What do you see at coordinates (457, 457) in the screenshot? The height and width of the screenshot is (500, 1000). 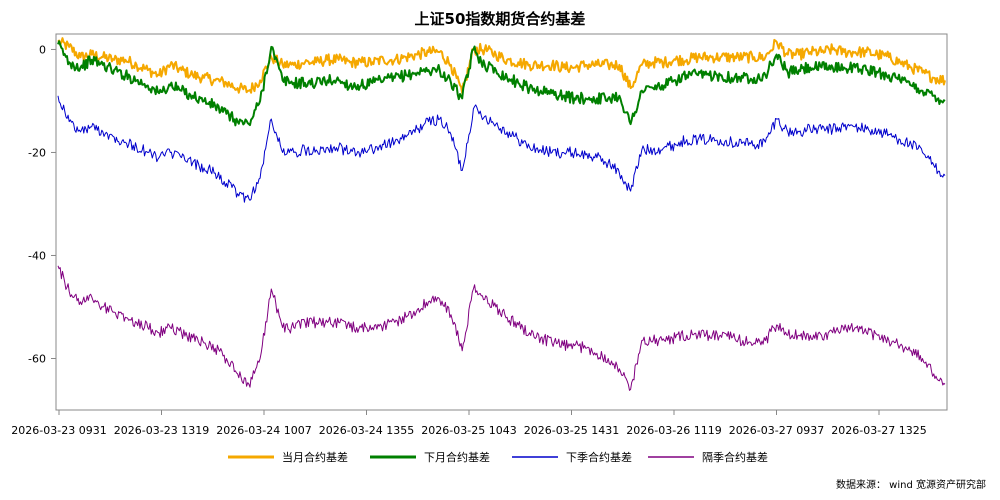 I see `legend-label: 下月合约基差` at bounding box center [457, 457].